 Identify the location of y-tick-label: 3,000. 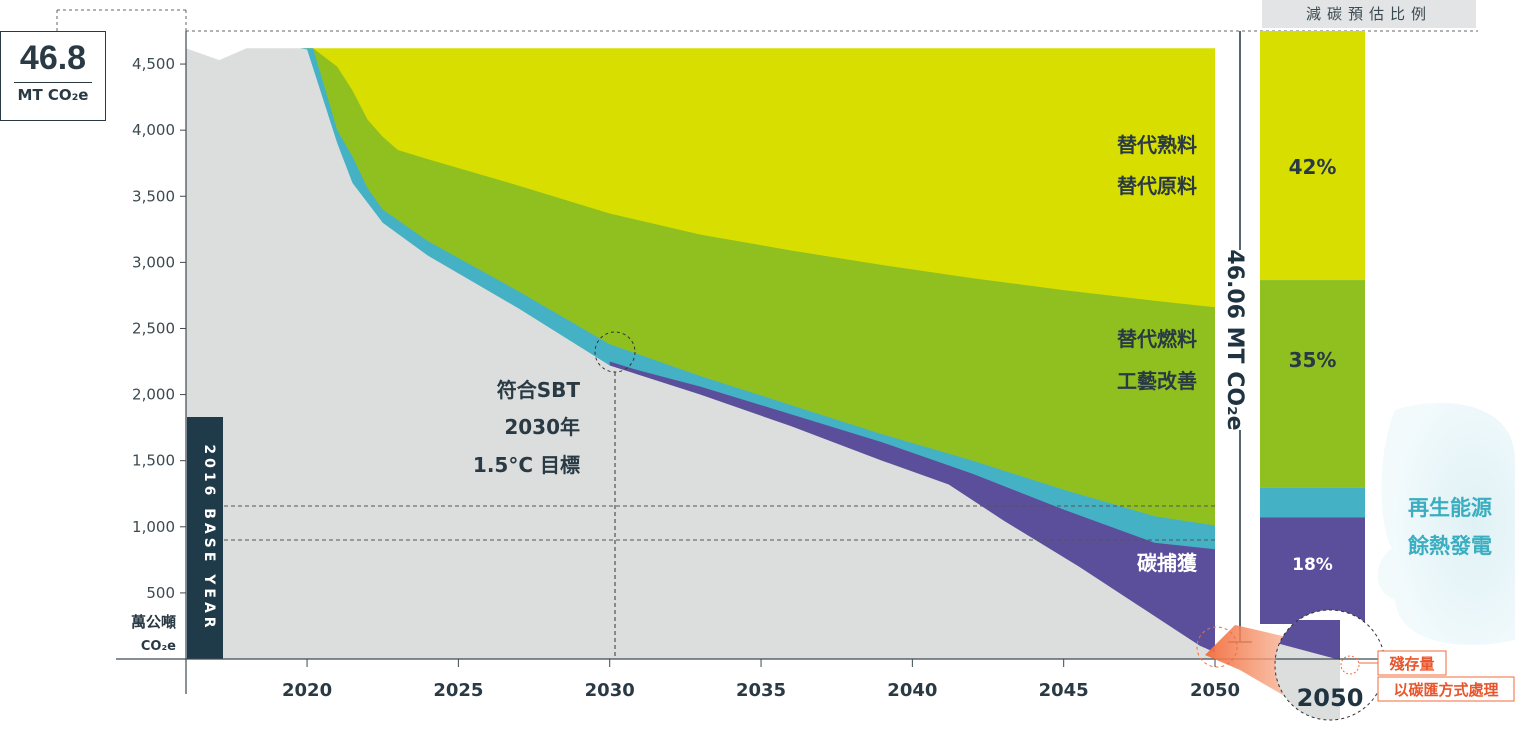
(153, 262).